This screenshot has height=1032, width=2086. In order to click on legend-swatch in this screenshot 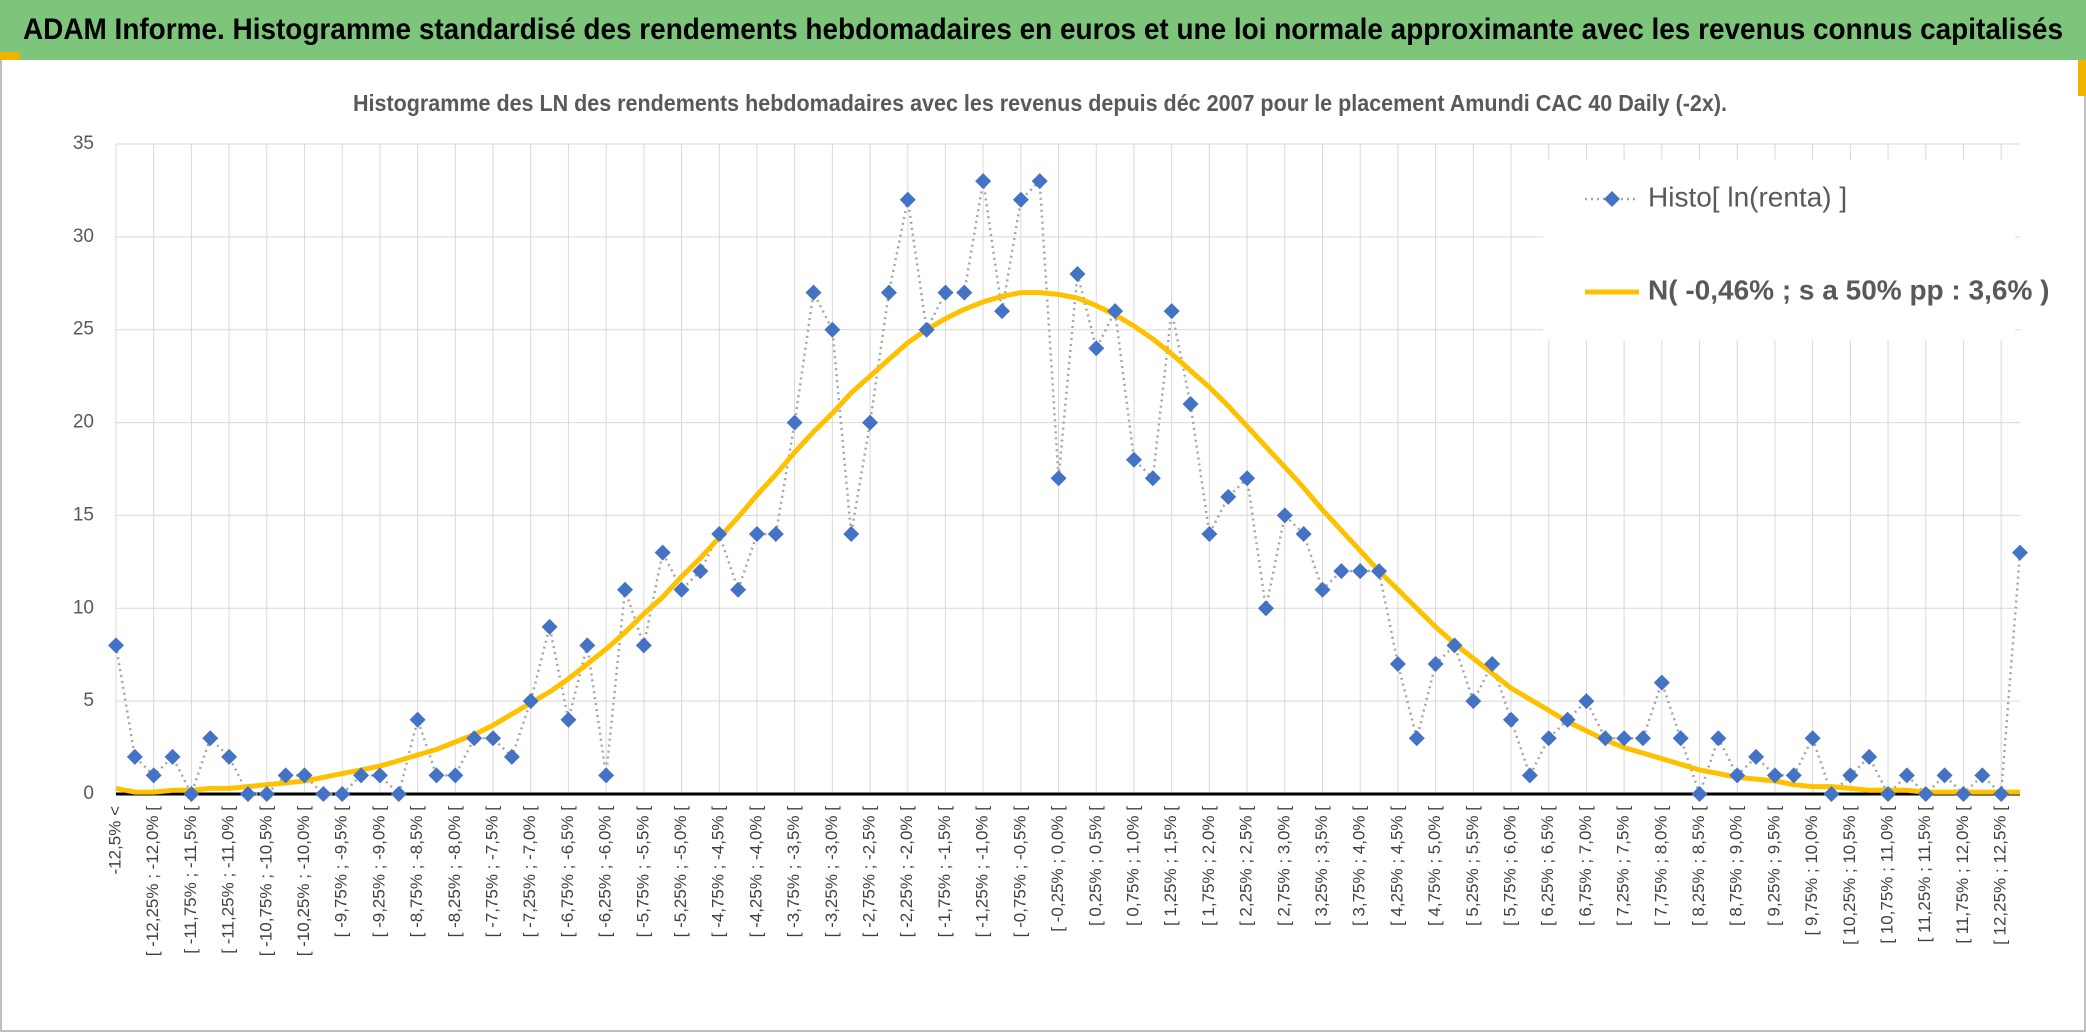, I will do `click(1612, 199)`.